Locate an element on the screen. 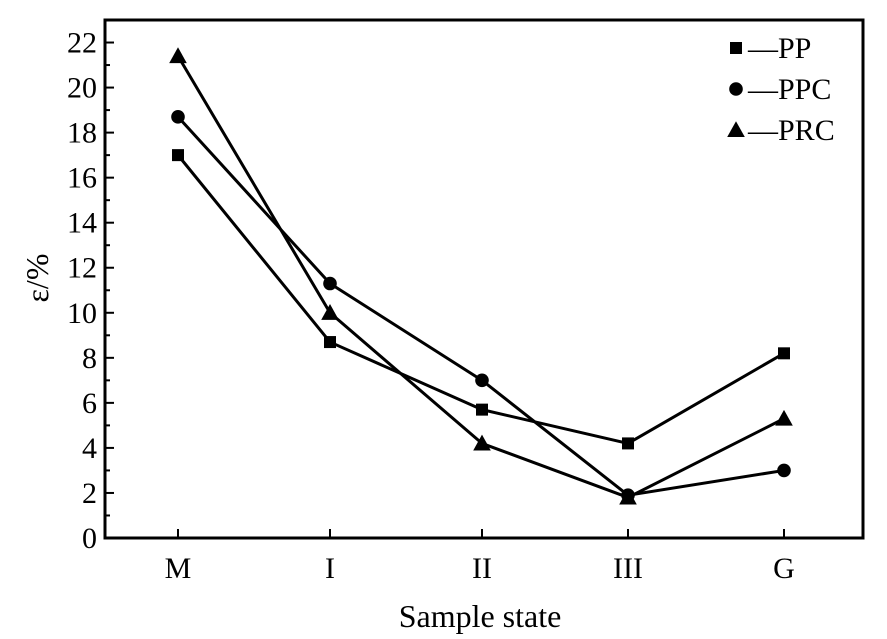 This screenshot has height=639, width=887. legend-label: —PP is located at coordinates (779, 48).